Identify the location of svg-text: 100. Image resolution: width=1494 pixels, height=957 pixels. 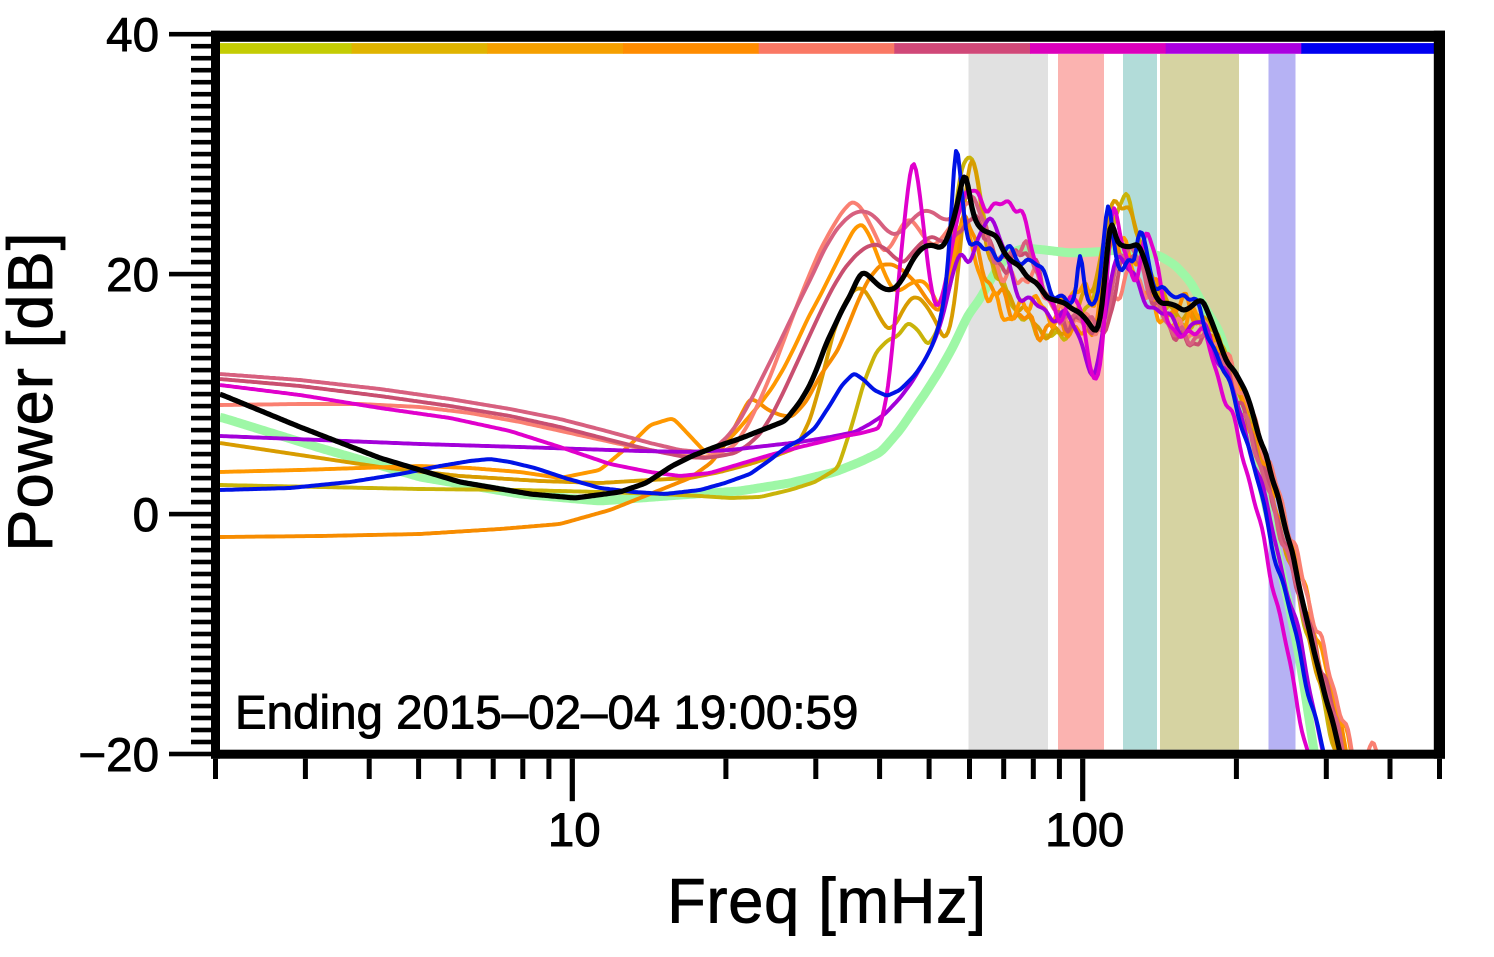
(1084, 830).